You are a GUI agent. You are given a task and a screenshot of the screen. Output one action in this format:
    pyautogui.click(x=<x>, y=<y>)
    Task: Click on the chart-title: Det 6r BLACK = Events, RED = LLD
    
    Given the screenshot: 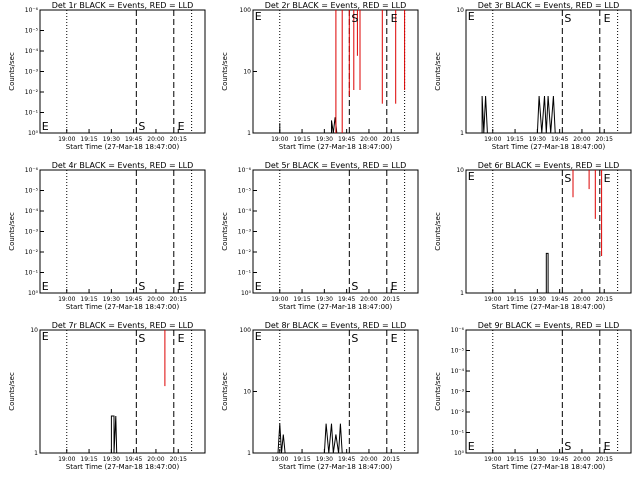 What is the action you would take?
    pyautogui.click(x=549, y=165)
    